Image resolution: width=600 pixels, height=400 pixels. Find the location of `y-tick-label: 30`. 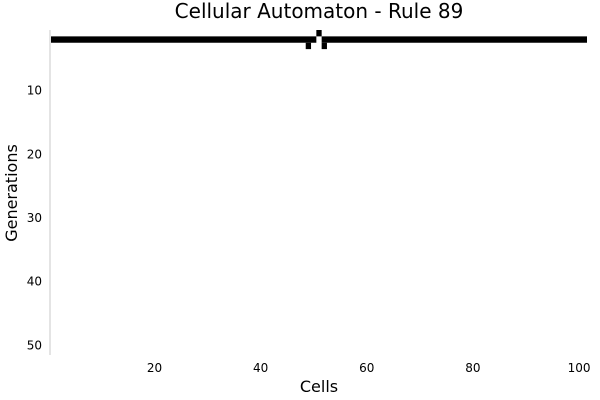

y-tick-label: 30 is located at coordinates (34, 218).